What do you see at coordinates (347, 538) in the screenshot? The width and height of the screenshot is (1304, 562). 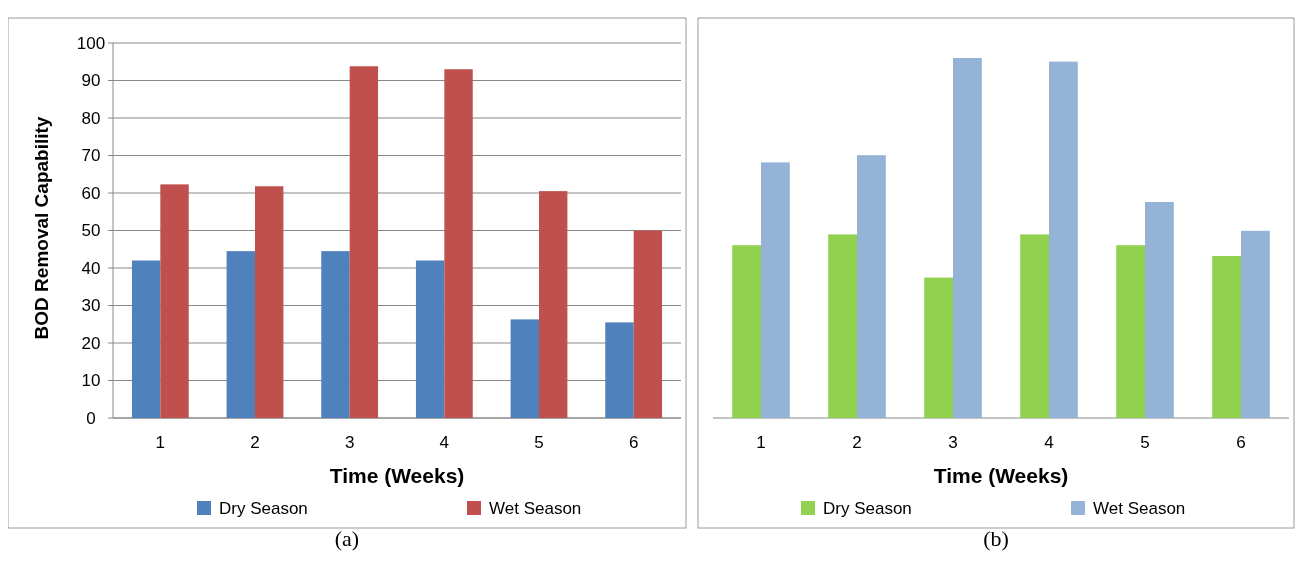 I see `text: (a)` at bounding box center [347, 538].